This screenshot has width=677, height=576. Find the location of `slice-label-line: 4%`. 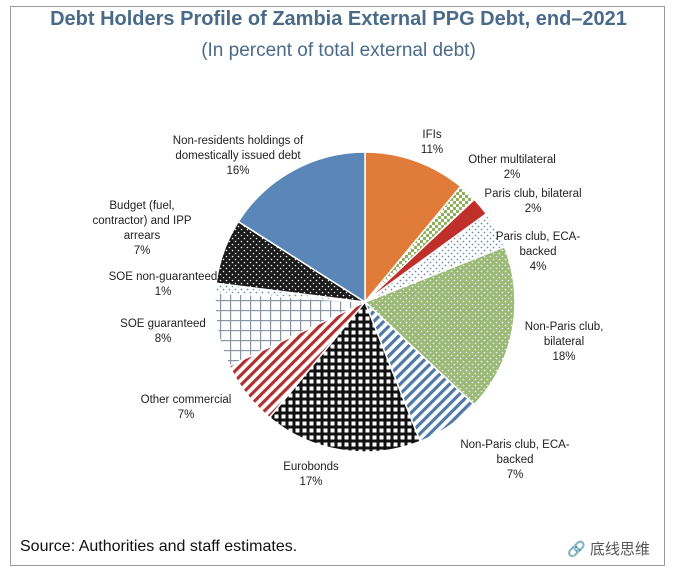

slice-label-line: 4% is located at coordinates (538, 267).